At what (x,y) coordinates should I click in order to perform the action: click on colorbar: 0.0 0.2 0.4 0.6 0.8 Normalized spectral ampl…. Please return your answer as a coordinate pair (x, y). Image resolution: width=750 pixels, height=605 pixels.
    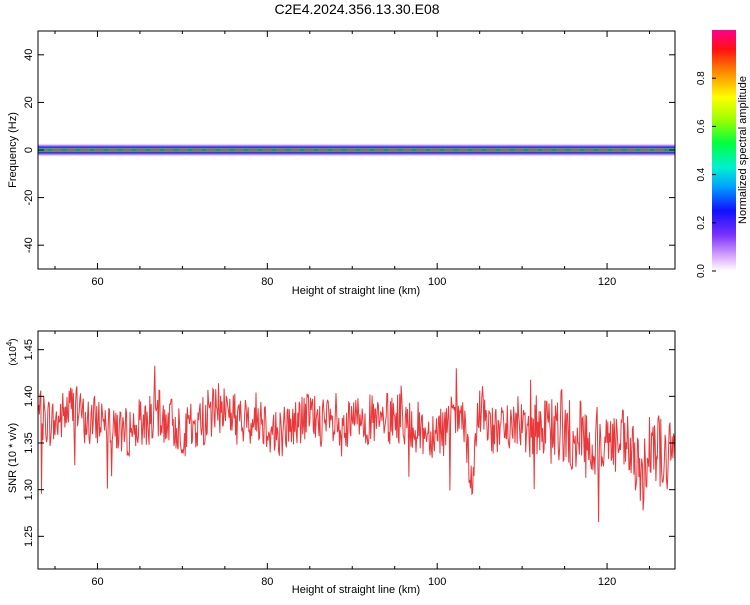
    Looking at the image, I should click on (722, 154).